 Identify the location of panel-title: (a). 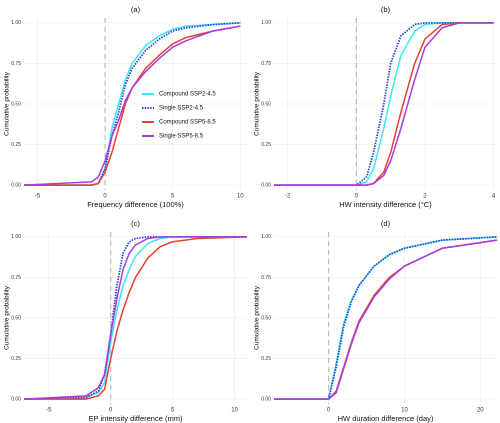
(136, 9).